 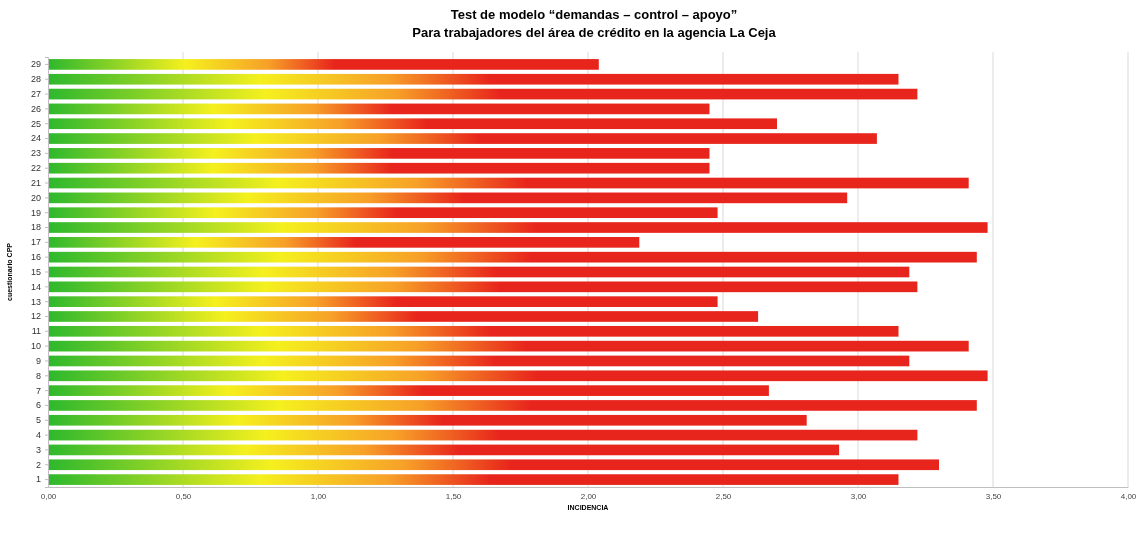 I want to click on y-tick-label: 2, so click(x=38, y=464).